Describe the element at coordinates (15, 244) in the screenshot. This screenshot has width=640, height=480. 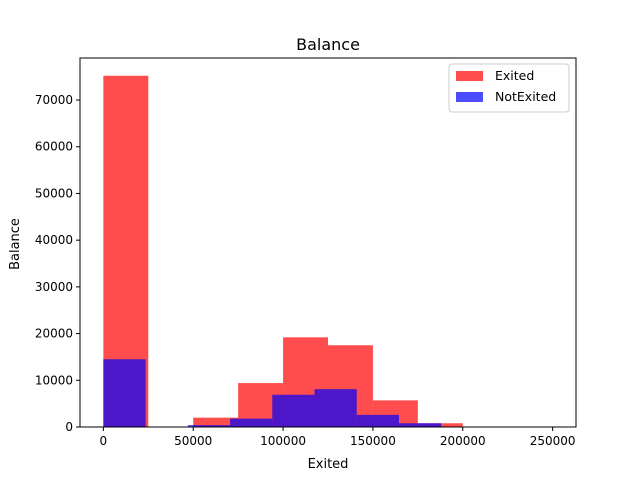
I see `y-axis-label: Balance` at that location.